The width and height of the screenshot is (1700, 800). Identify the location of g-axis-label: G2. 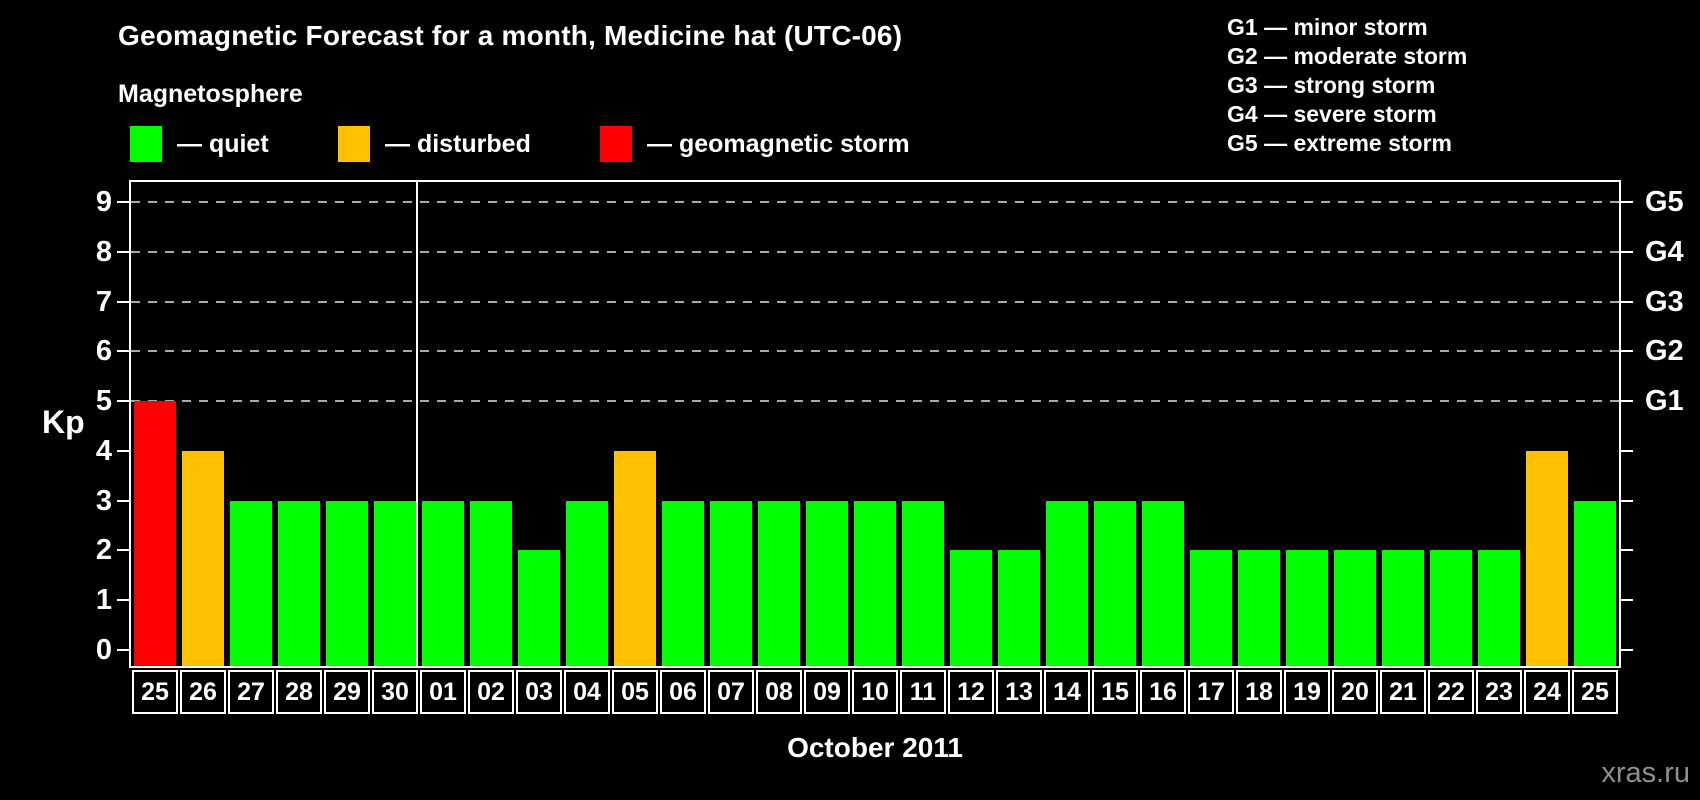
(1664, 351).